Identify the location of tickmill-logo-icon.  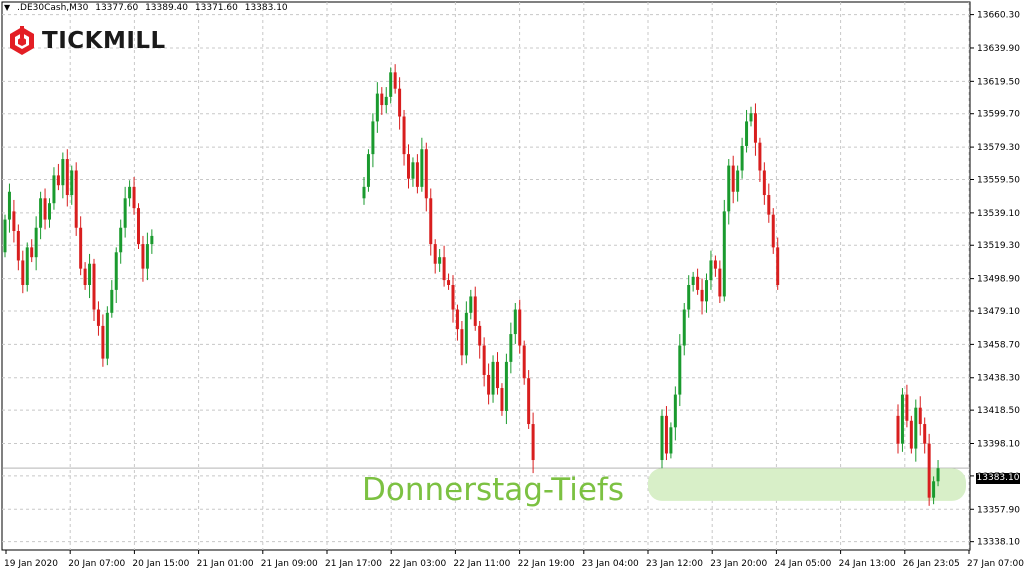
(22, 40).